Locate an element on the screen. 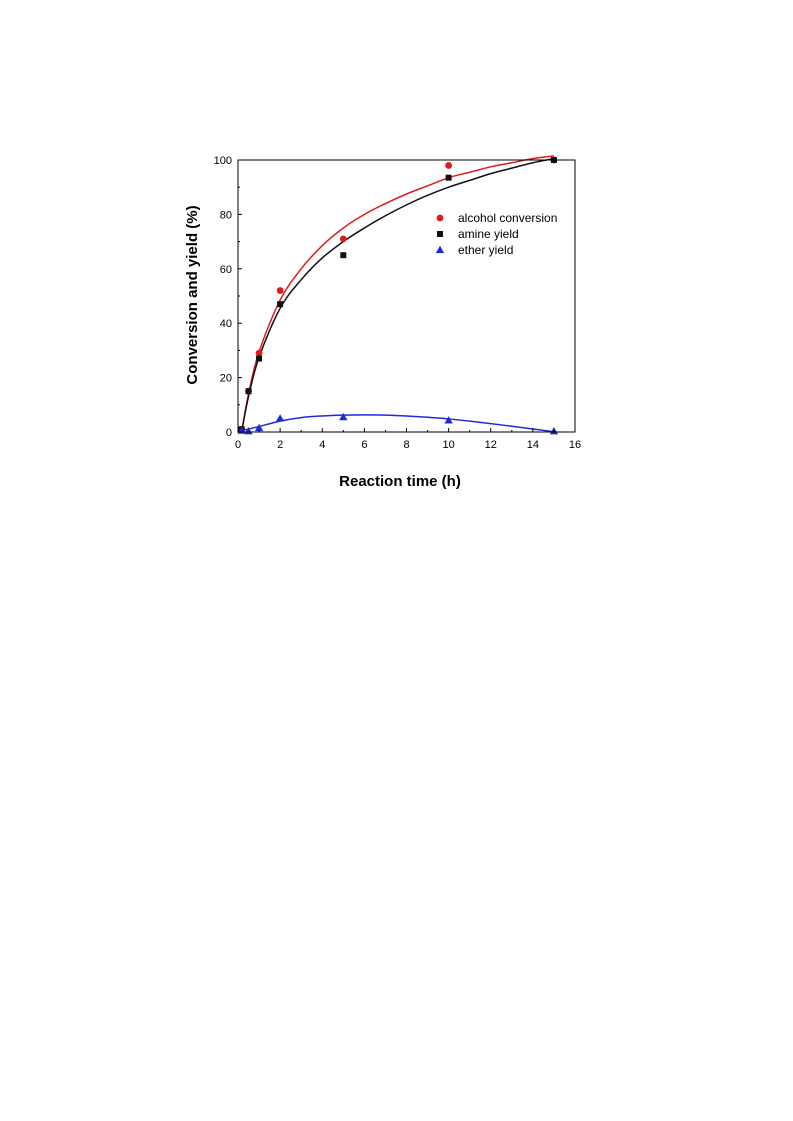 The width and height of the screenshot is (793, 1121). x-tick-label: 6 is located at coordinates (364, 445).